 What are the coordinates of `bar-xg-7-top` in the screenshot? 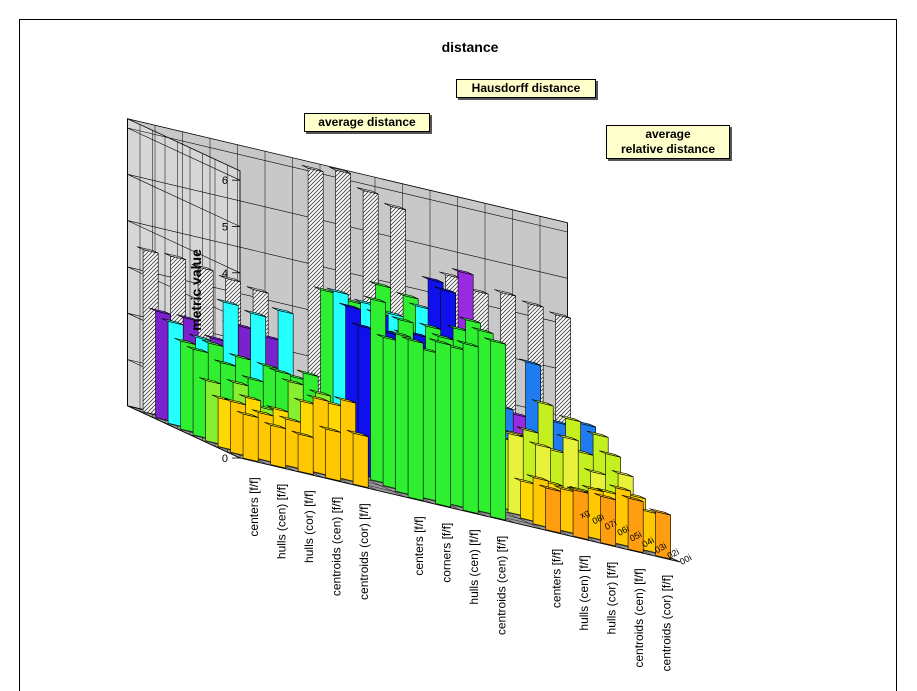 It's located at (367, 191).